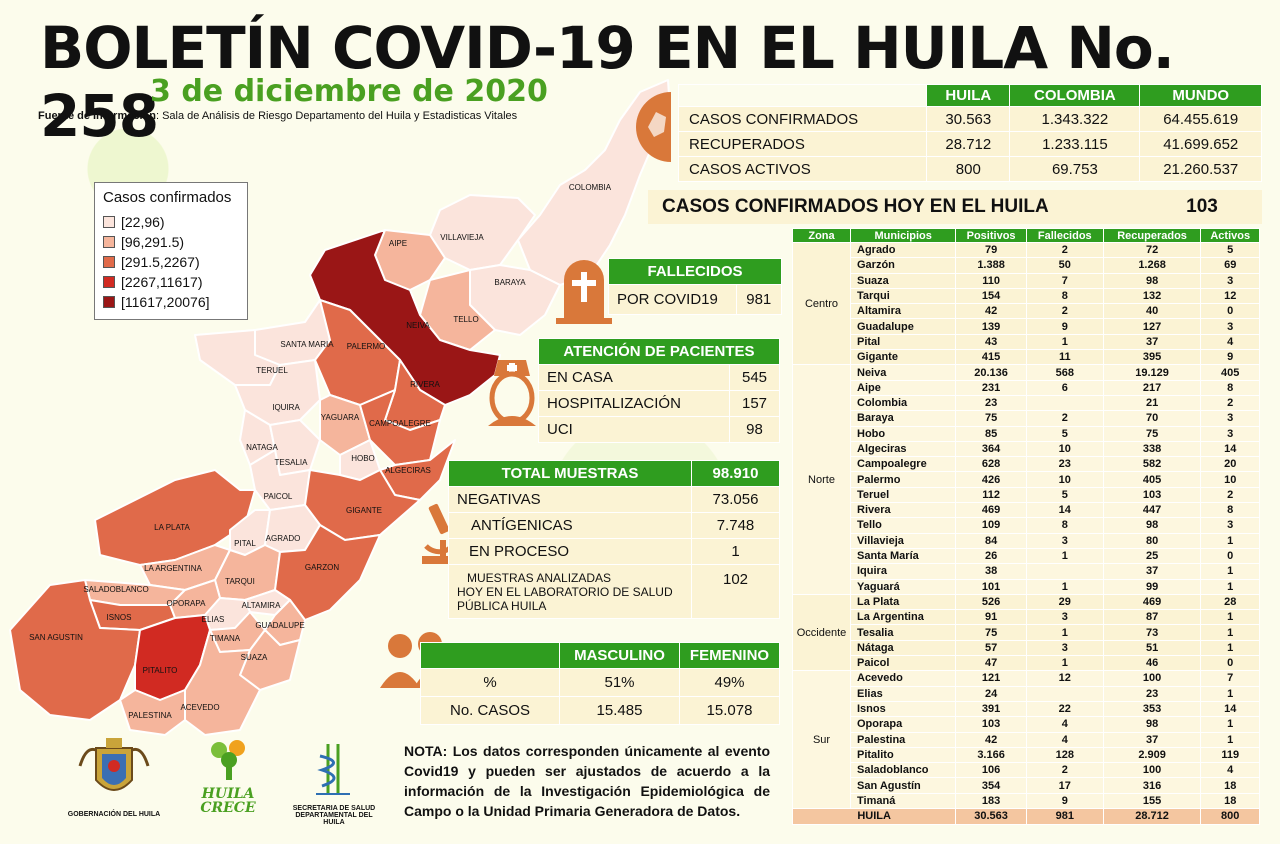  What do you see at coordinates (903, 296) in the screenshot?
I see `municipio-name: Tarqui` at bounding box center [903, 296].